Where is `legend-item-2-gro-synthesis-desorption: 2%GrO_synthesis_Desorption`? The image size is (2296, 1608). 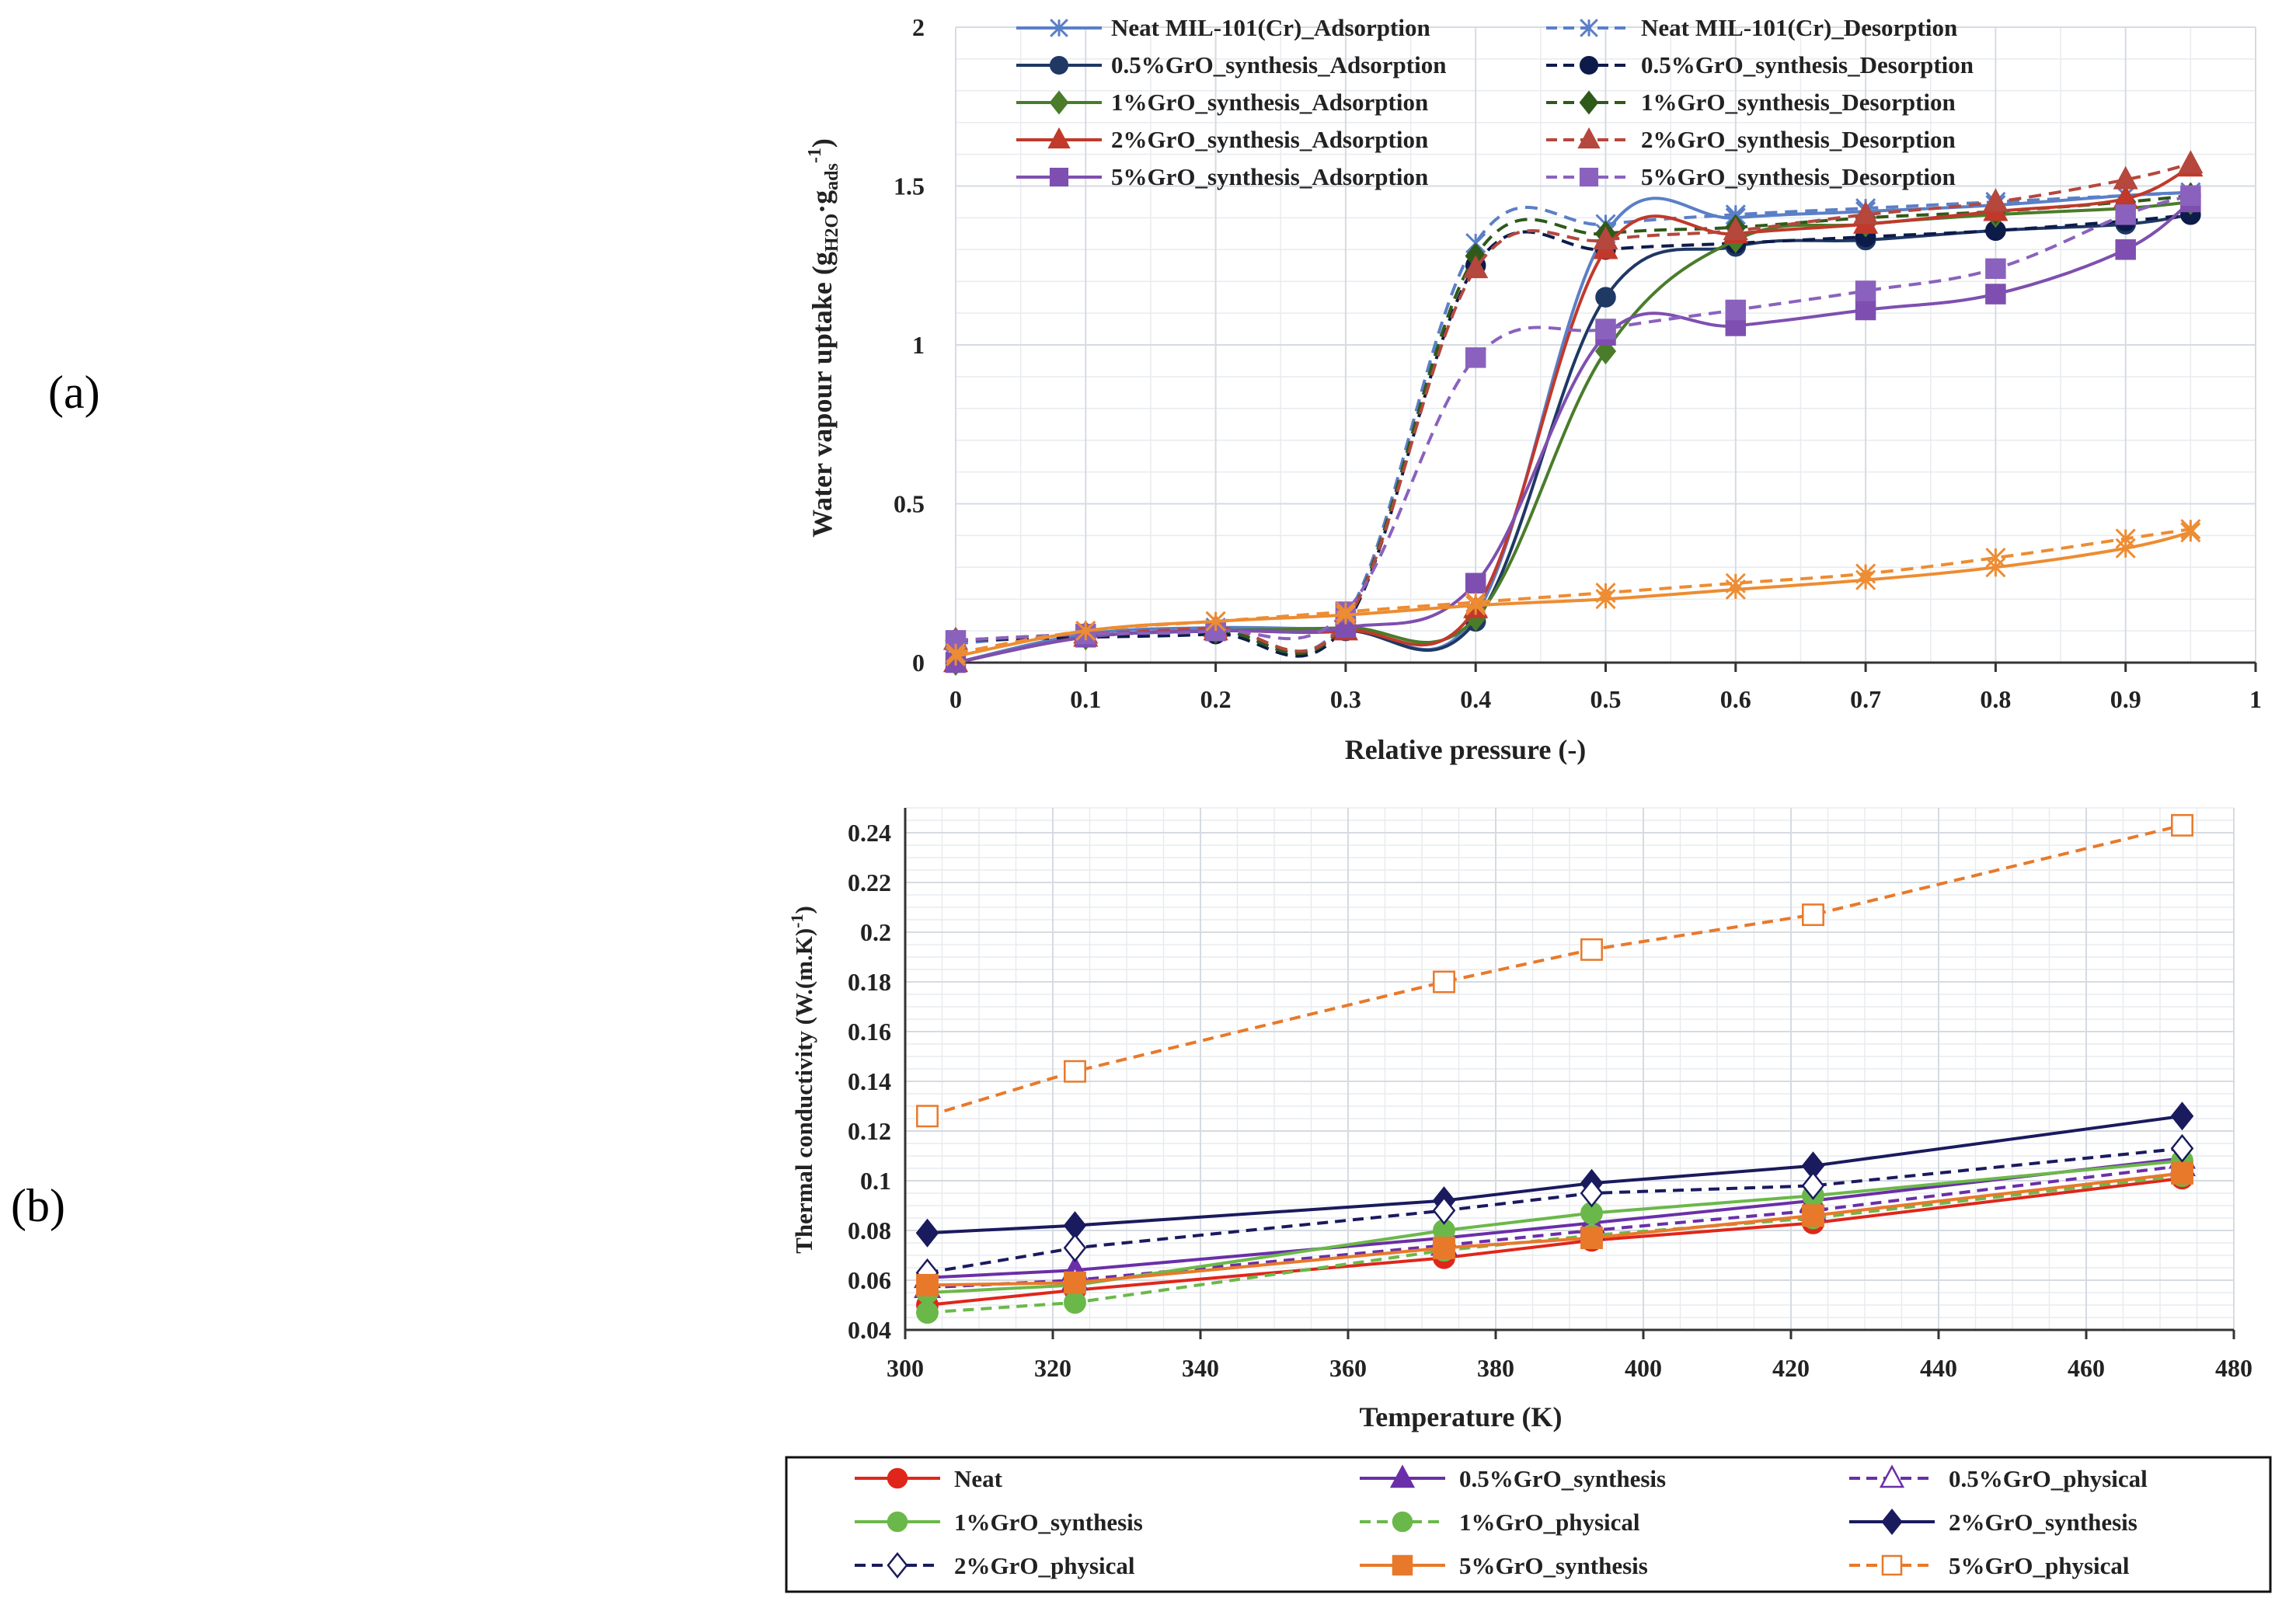 legend-item-2-gro-synthesis-desorption: 2%GrO_synthesis_Desorption is located at coordinates (1751, 139).